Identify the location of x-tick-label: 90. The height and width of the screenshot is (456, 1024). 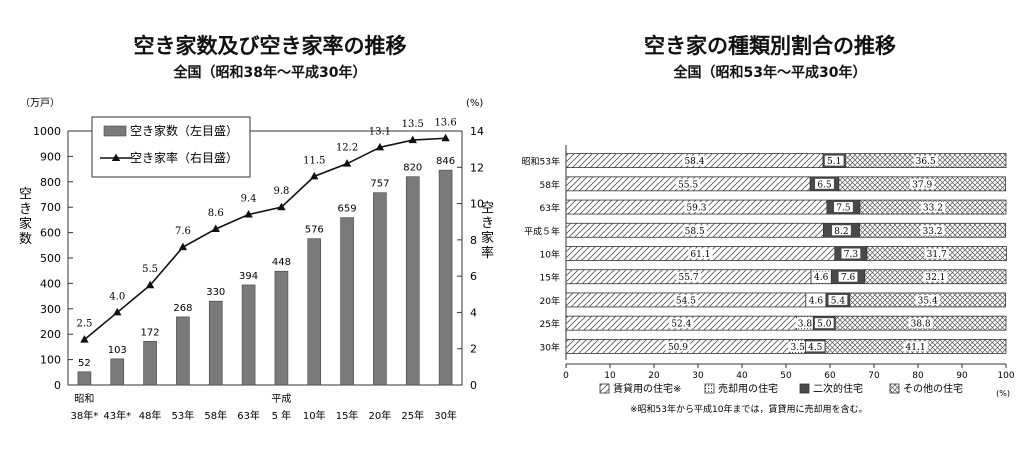
(962, 376).